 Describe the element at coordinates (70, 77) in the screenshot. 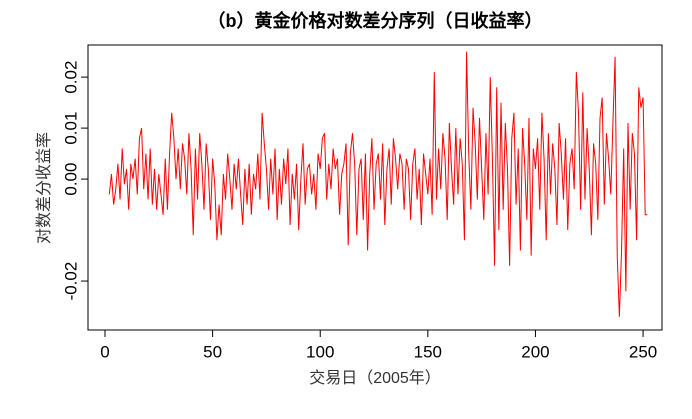

I see `y-tick-label: 0.02` at that location.